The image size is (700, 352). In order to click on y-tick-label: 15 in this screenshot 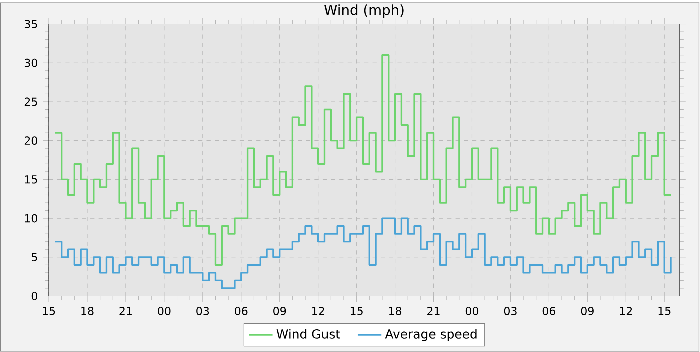, I will do `click(31, 179)`.